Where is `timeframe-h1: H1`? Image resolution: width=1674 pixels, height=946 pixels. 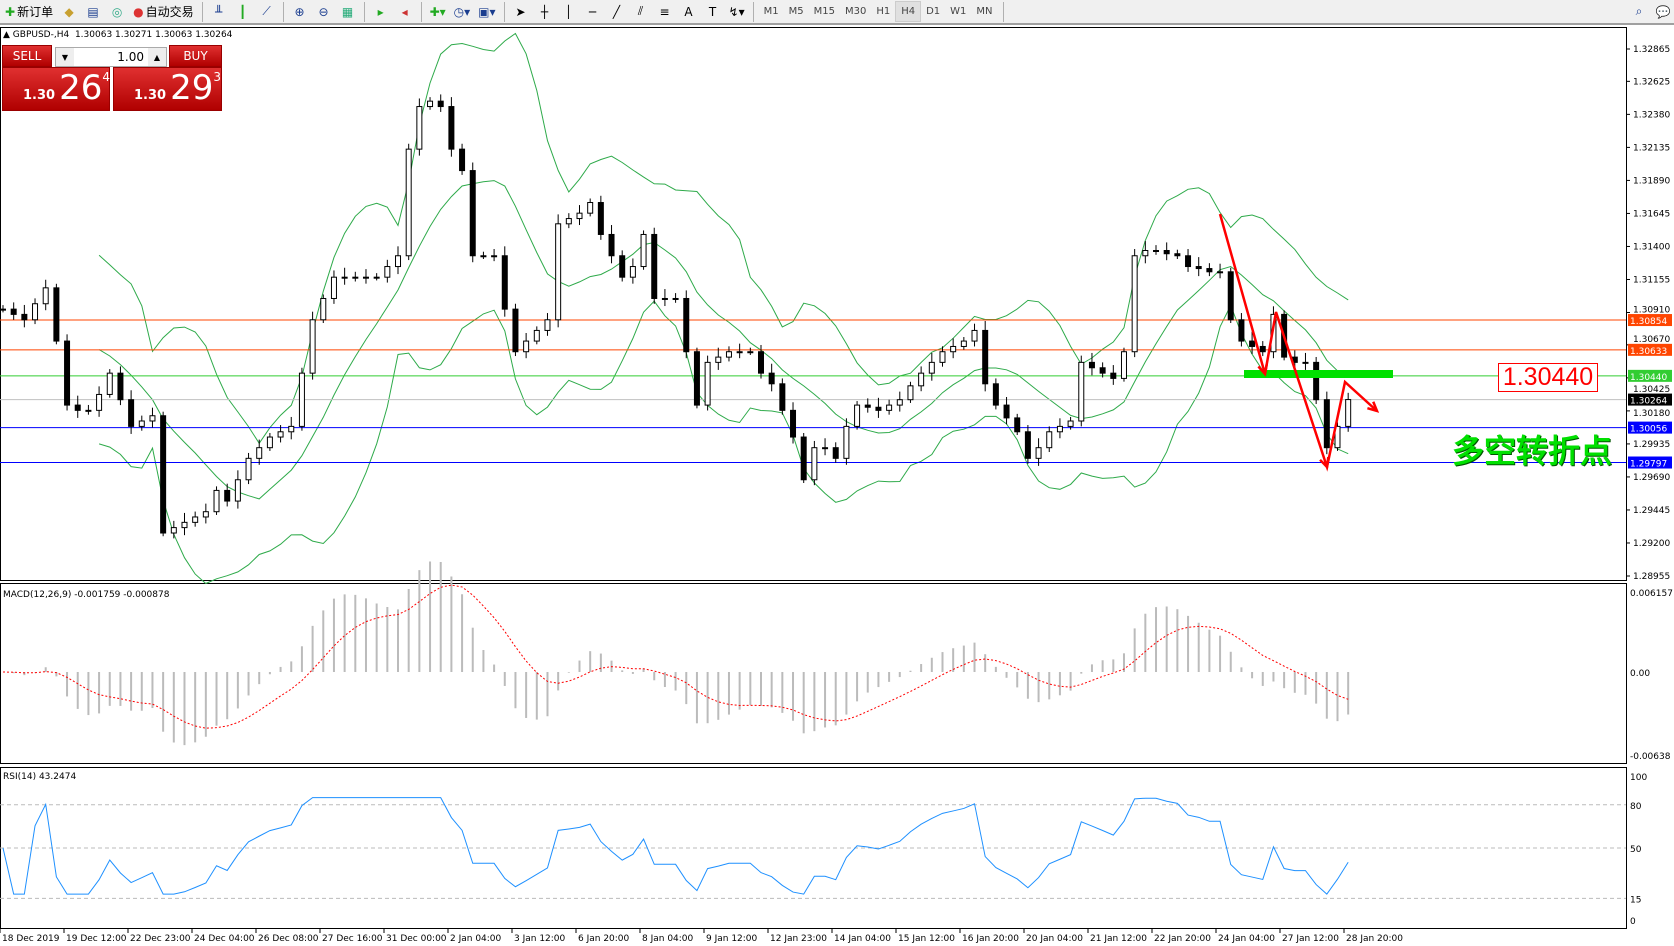
timeframe-h1: H1 is located at coordinates (883, 11).